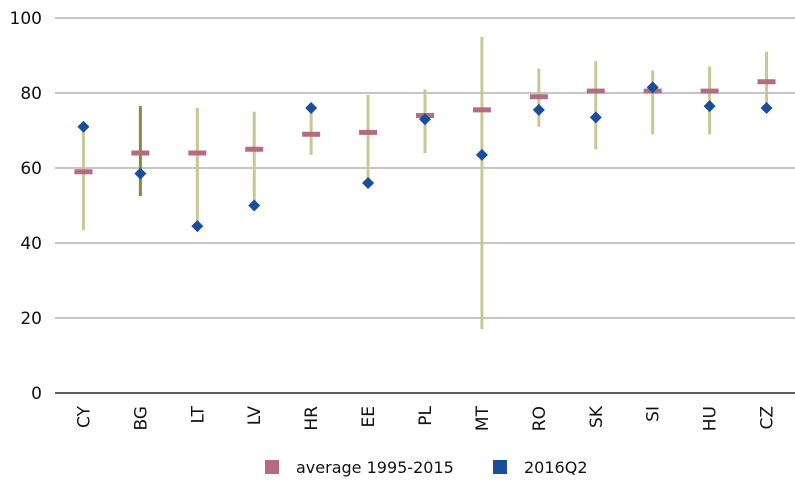 The width and height of the screenshot is (795, 488). Describe the element at coordinates (198, 414) in the screenshot. I see `x-tick-label: LT` at that location.